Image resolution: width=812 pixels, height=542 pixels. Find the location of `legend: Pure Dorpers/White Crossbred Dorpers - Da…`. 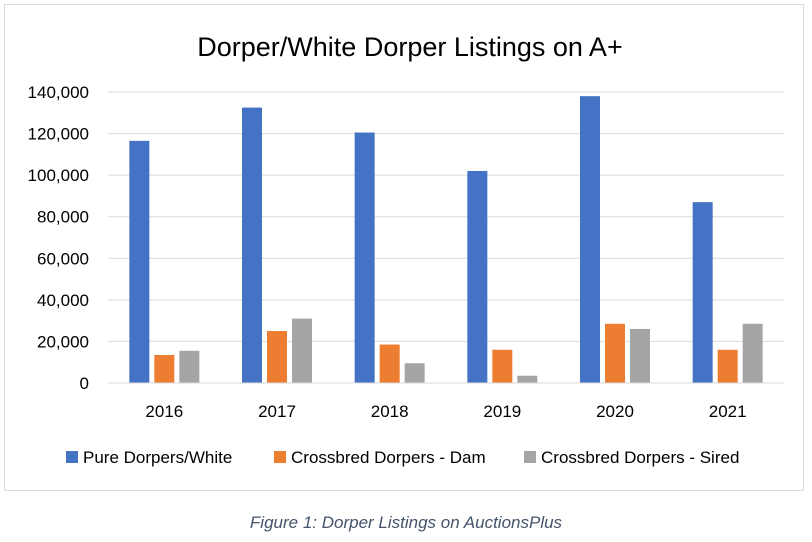

legend: Pure Dorpers/White Crossbred Dorpers - Da… is located at coordinates (402, 457).